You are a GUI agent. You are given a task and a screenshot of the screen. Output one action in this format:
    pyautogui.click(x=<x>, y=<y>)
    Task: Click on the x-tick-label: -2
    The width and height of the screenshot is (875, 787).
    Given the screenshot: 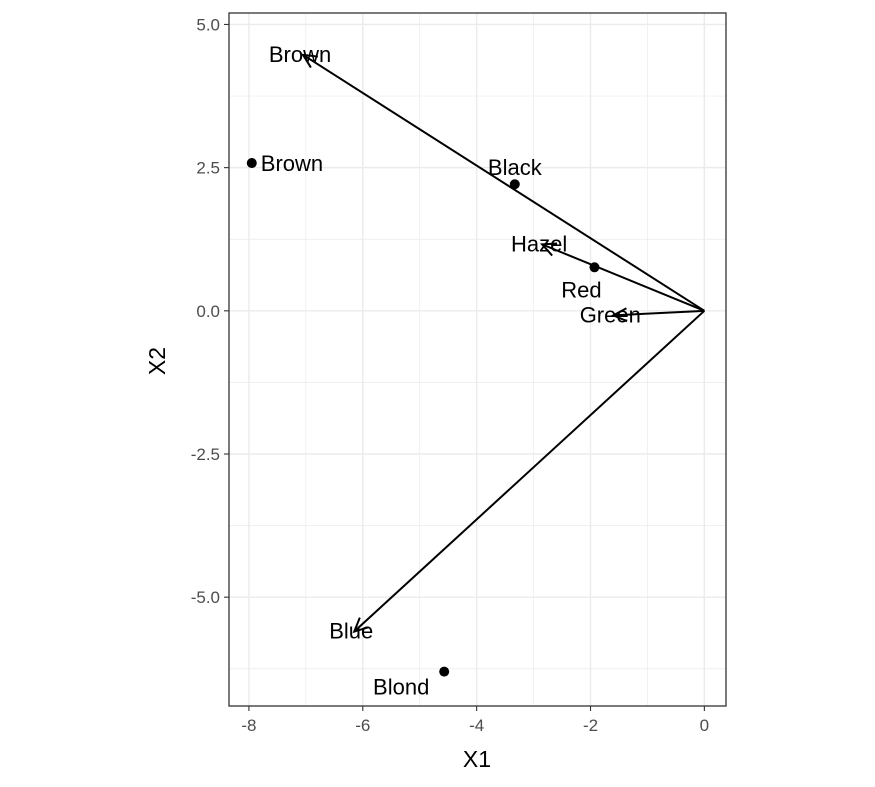 What is the action you would take?
    pyautogui.click(x=590, y=725)
    